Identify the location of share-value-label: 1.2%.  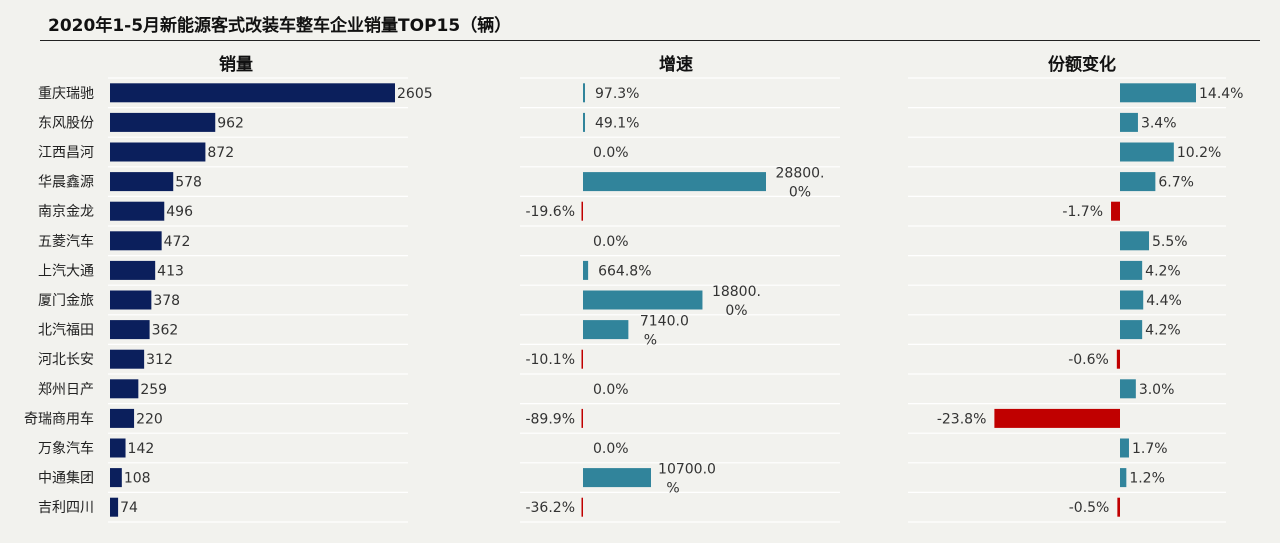
(1147, 479).